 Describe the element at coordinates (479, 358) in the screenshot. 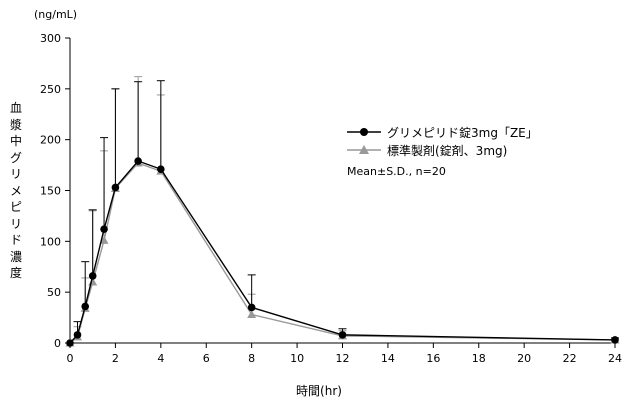

I see `x-tick-label: 18` at that location.